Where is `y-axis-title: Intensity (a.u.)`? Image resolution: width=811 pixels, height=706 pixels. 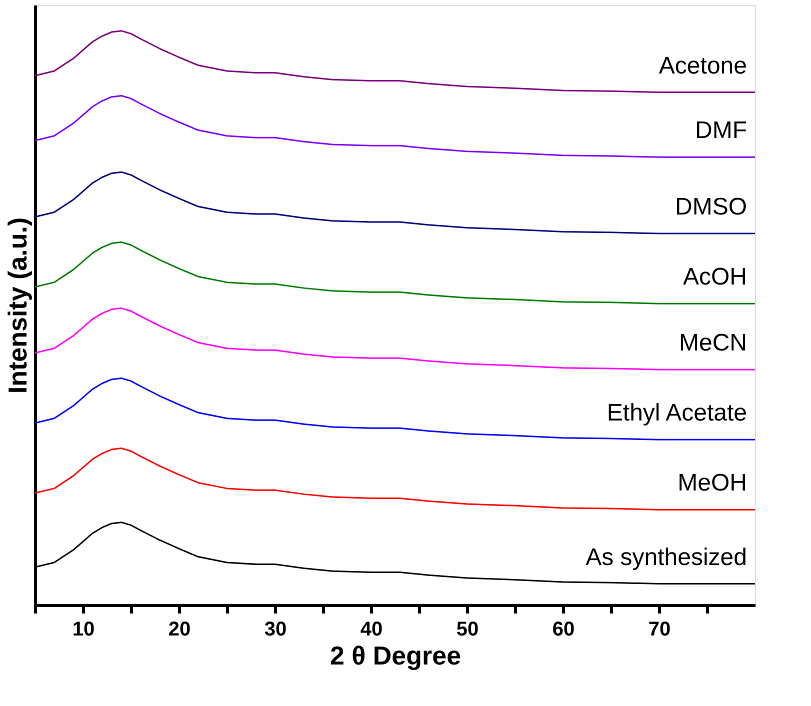 y-axis-title: Intensity (a.u.) is located at coordinates (17, 305).